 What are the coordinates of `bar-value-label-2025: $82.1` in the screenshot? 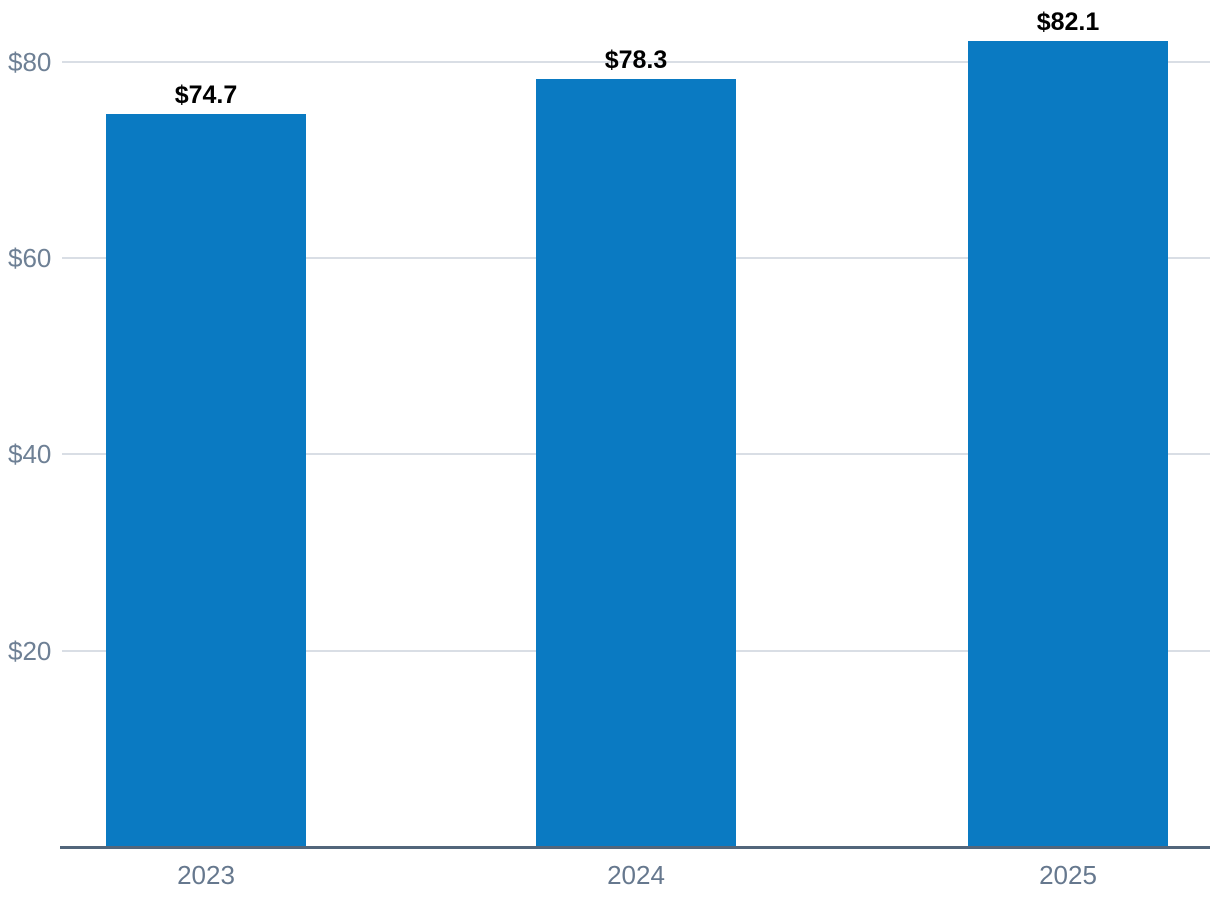 It's located at (1068, 22).